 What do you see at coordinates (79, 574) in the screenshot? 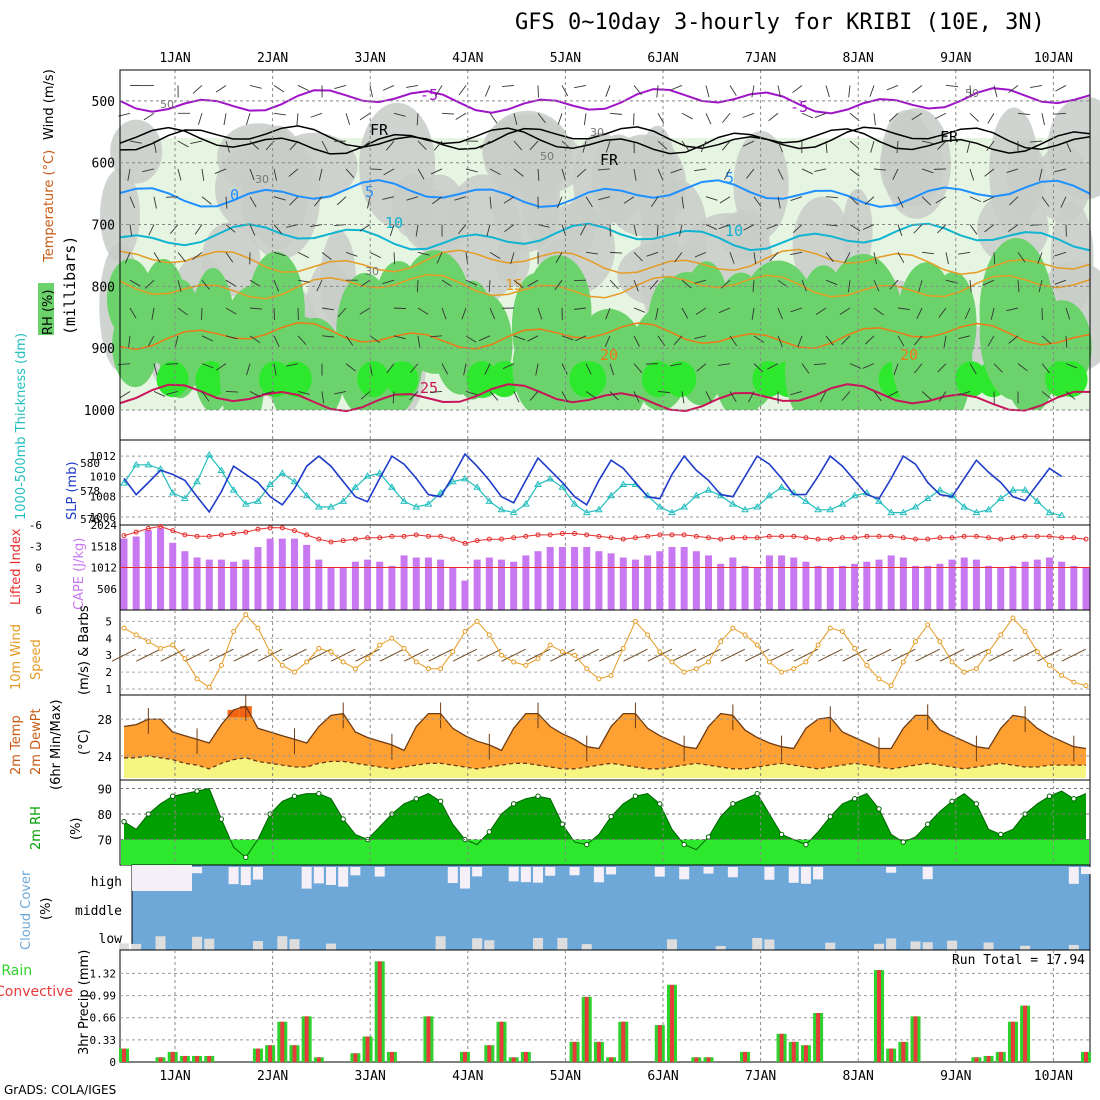
I see `cape-axis-label: CAPE (J/kg)` at bounding box center [79, 574].